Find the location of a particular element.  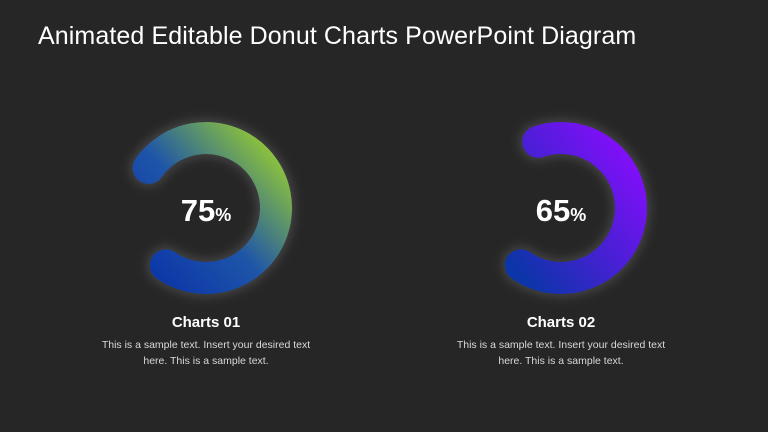

percent-label: 65% is located at coordinates (561, 211).